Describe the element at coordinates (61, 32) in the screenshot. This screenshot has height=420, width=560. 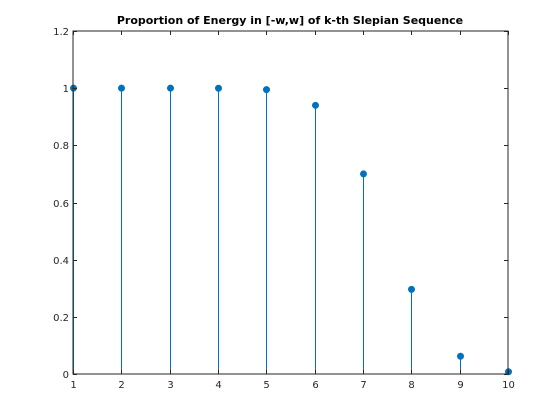
I see `y-tick-label: 1.2` at that location.